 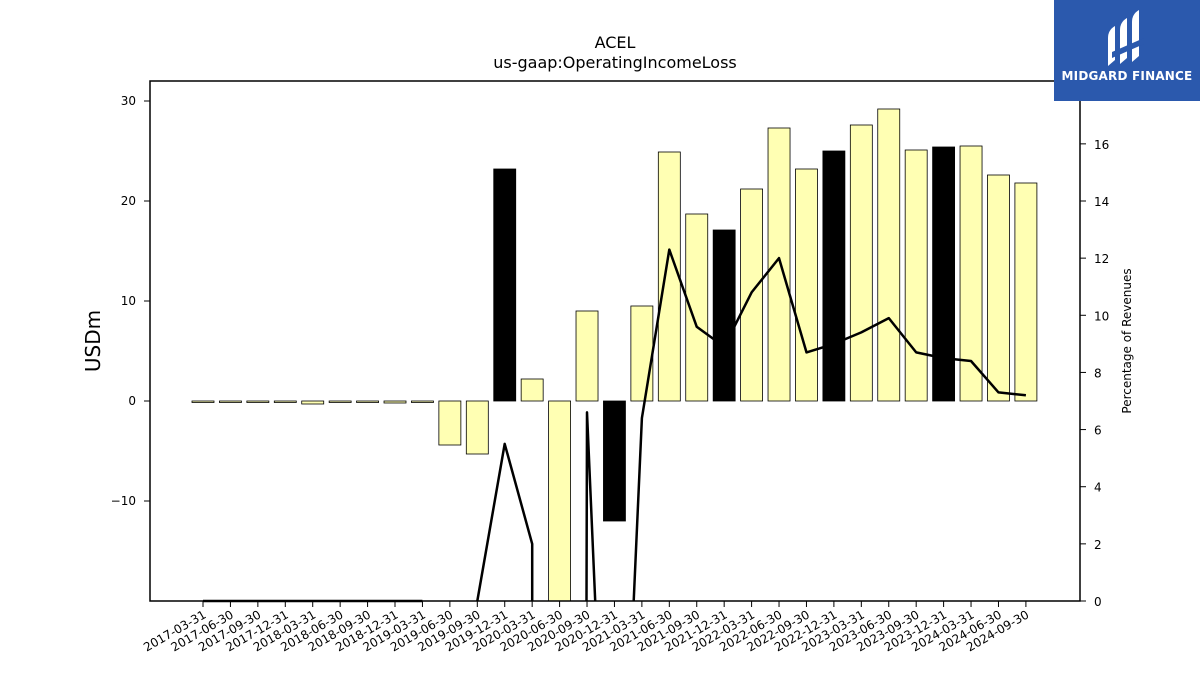 I want to click on y-axis-left: −10 0 10 20 30, so click(x=130, y=301).